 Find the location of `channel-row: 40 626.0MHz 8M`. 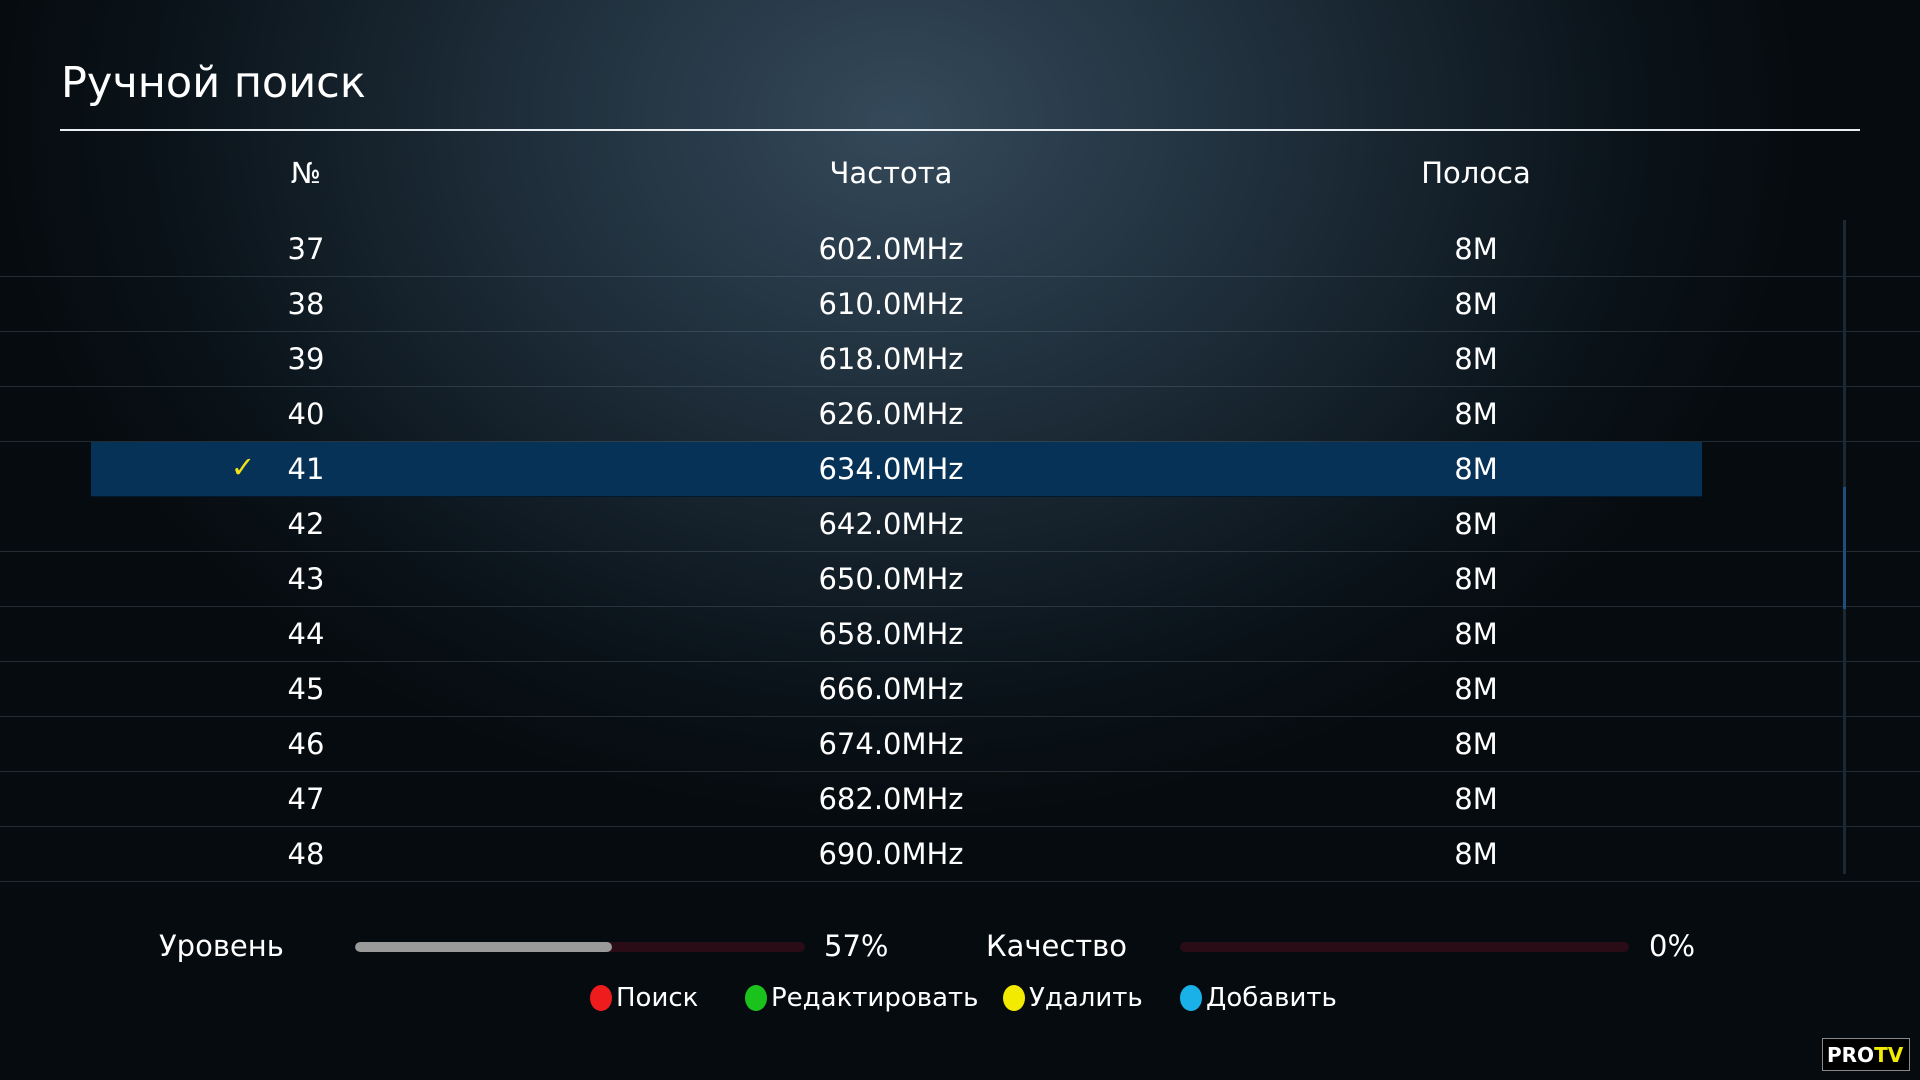

channel-row: 40 626.0MHz 8M is located at coordinates (960, 414).